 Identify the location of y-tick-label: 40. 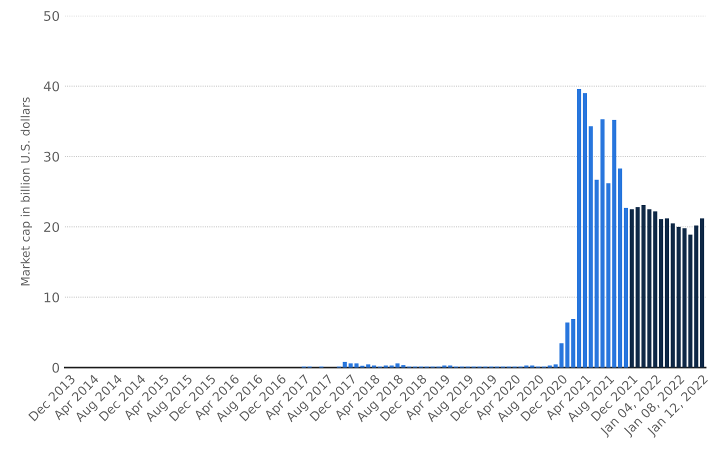
(52, 86).